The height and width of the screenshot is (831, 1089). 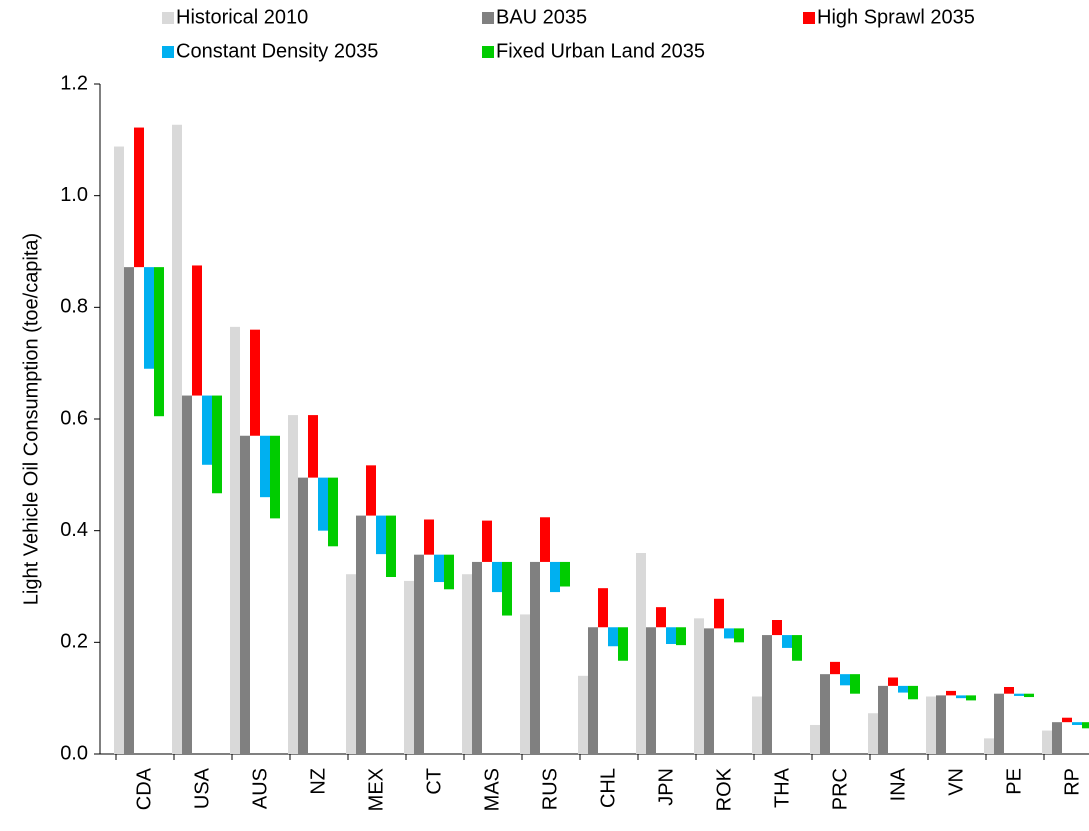 What do you see at coordinates (666, 787) in the screenshot?
I see `x-tick-label: JPN` at bounding box center [666, 787].